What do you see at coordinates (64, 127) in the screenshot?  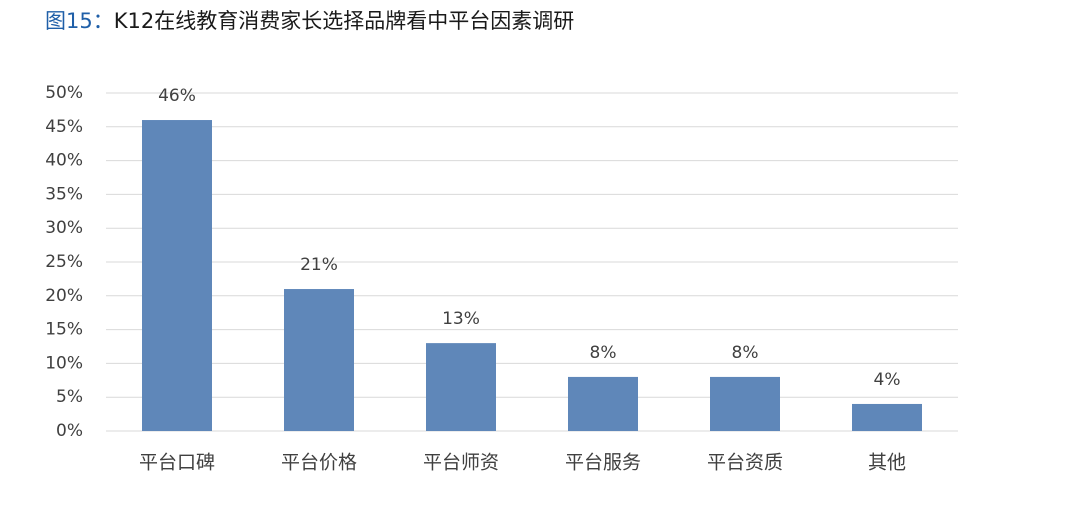 I see `y-tick-label: 45%` at bounding box center [64, 127].